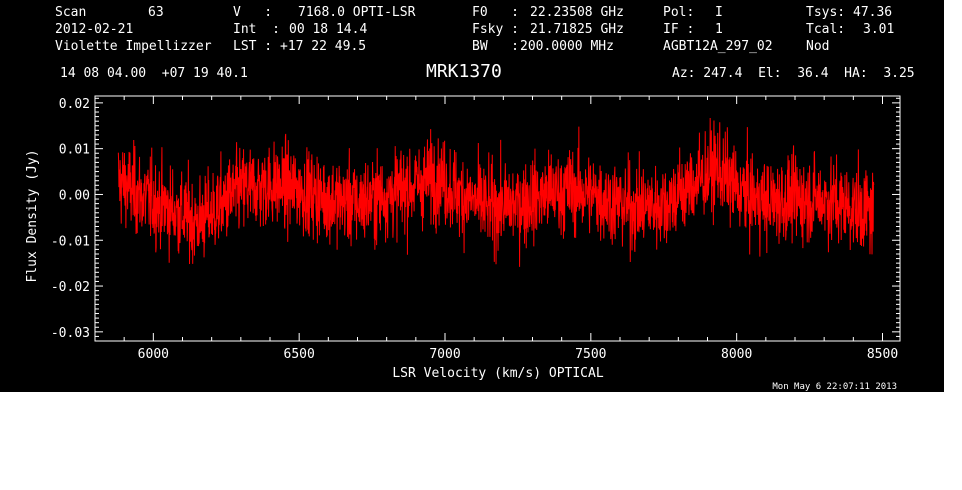  I want to click on velocity-value: 7168.0 OPTI-LSR, so click(357, 12).